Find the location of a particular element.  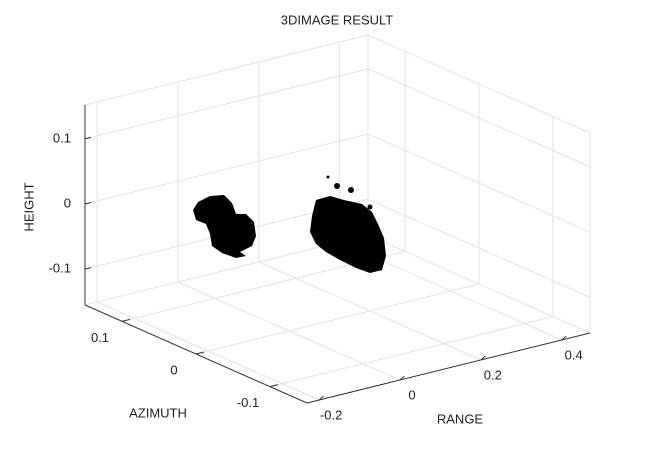

y-axis is located at coordinates (196, 354).